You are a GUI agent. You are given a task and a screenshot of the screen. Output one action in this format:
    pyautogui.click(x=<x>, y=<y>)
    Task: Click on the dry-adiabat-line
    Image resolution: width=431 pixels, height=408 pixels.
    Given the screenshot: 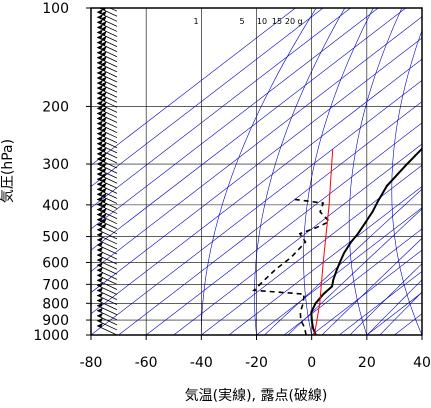 What is the action you would take?
    pyautogui.click(x=338, y=171)
    